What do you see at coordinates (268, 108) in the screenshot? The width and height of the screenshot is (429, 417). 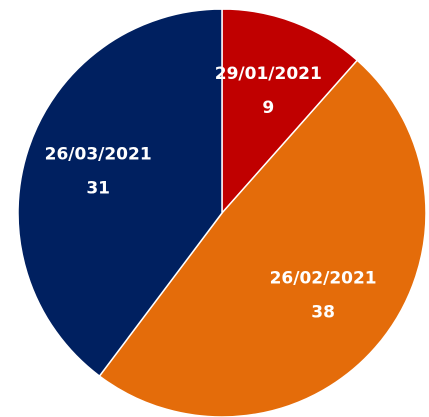 I see `slice-value-label: 9` at bounding box center [268, 108].